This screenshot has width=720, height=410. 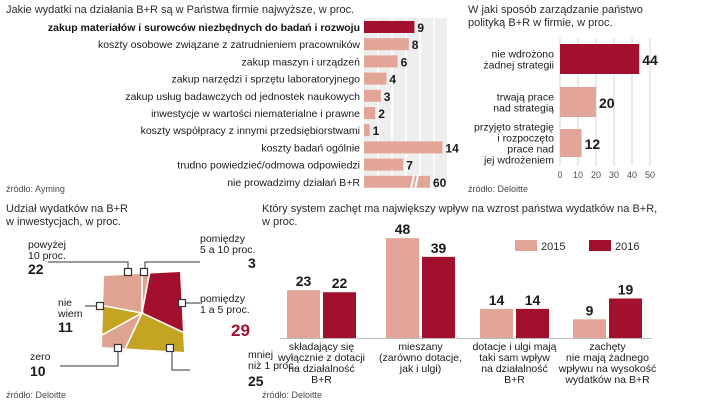 I want to click on value-label: 3, so click(x=387, y=97).